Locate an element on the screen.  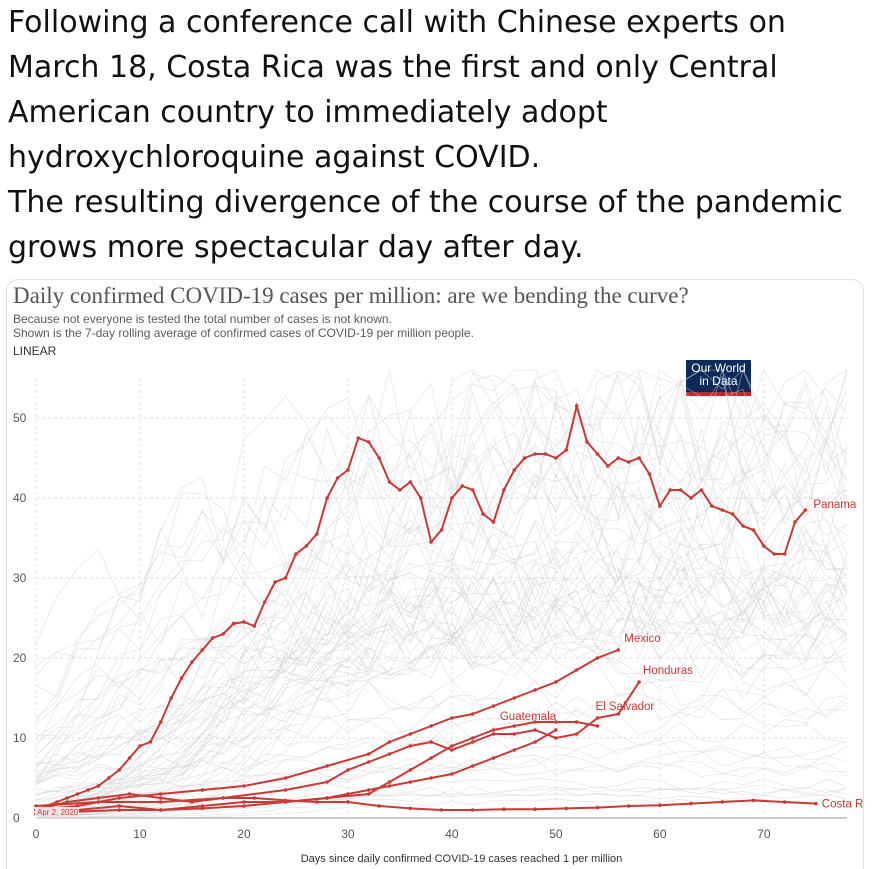
series-label: Mexico is located at coordinates (642, 639).